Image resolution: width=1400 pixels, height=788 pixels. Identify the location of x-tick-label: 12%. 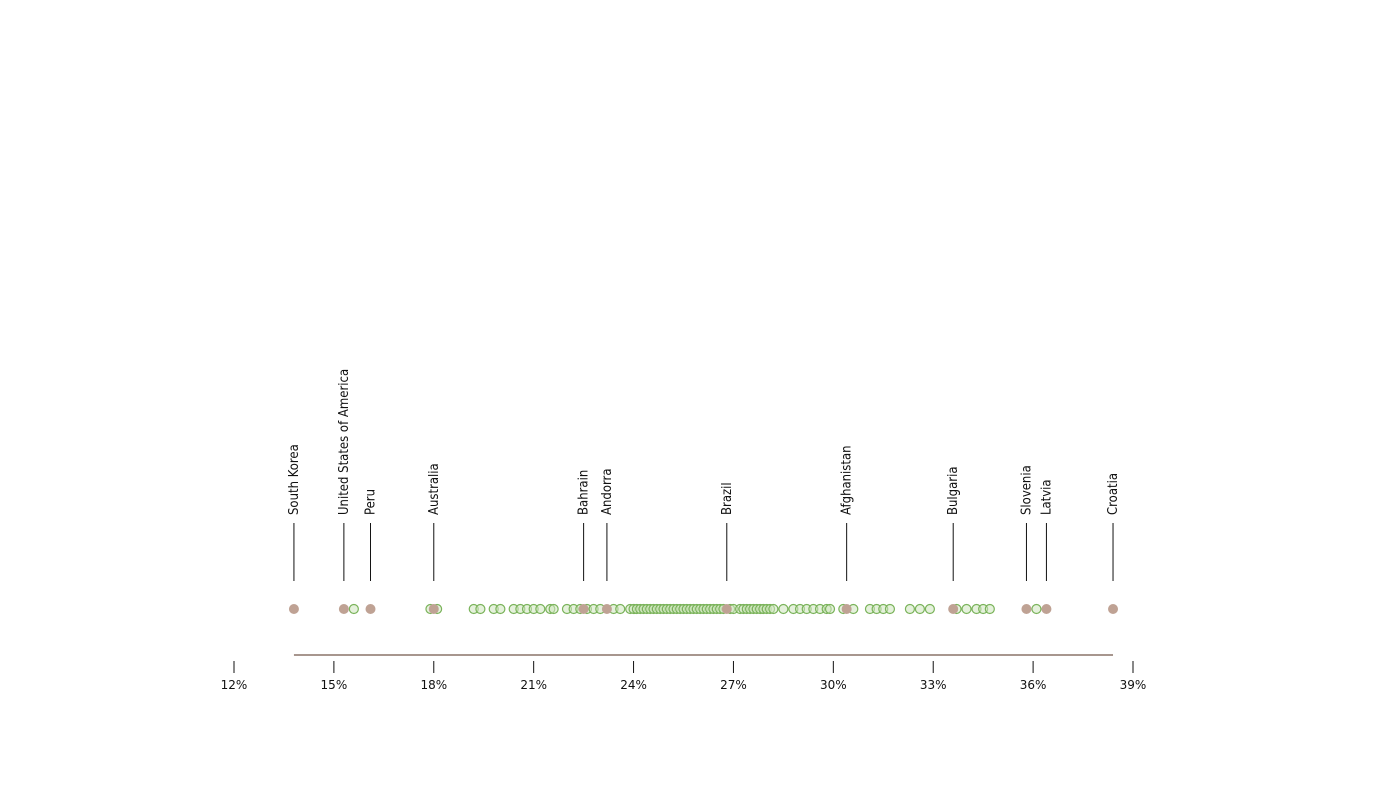
(234, 685).